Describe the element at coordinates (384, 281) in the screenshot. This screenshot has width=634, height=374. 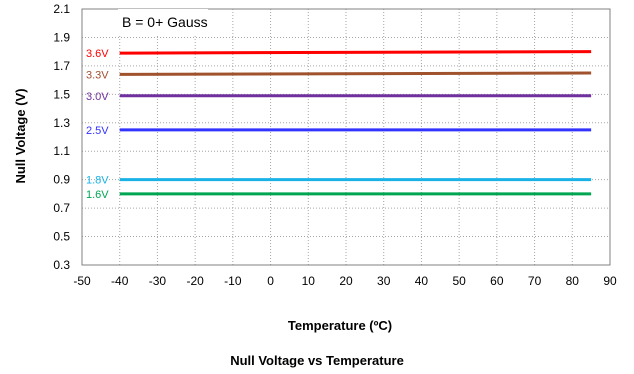
I see `x-tick-label: 30` at that location.